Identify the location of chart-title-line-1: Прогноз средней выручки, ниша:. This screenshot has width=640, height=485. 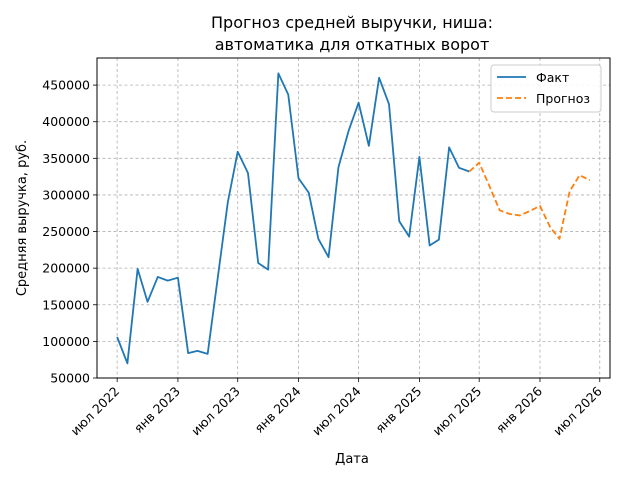
(352, 22).